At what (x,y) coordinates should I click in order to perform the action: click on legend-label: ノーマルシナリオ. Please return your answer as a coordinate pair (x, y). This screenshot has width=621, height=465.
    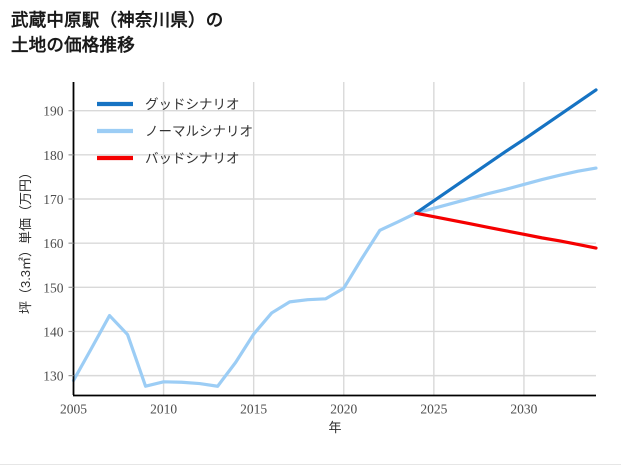
    Looking at the image, I should click on (199, 131).